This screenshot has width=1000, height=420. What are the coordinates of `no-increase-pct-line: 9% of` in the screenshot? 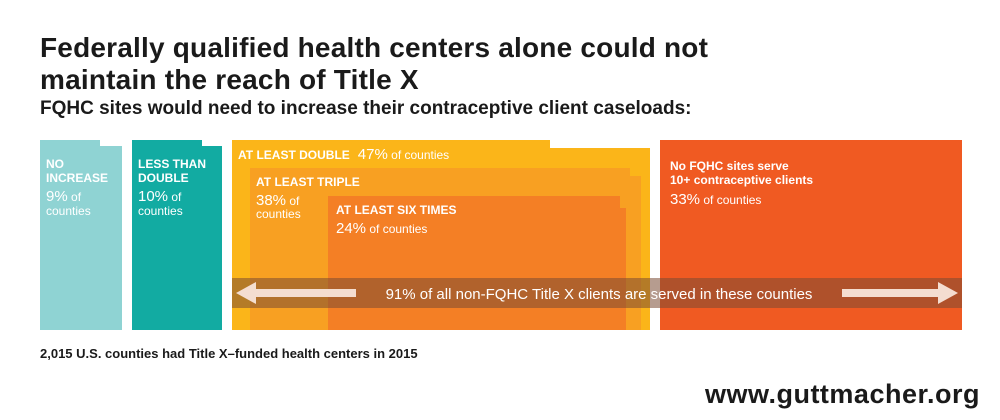 It's located at (64, 196).